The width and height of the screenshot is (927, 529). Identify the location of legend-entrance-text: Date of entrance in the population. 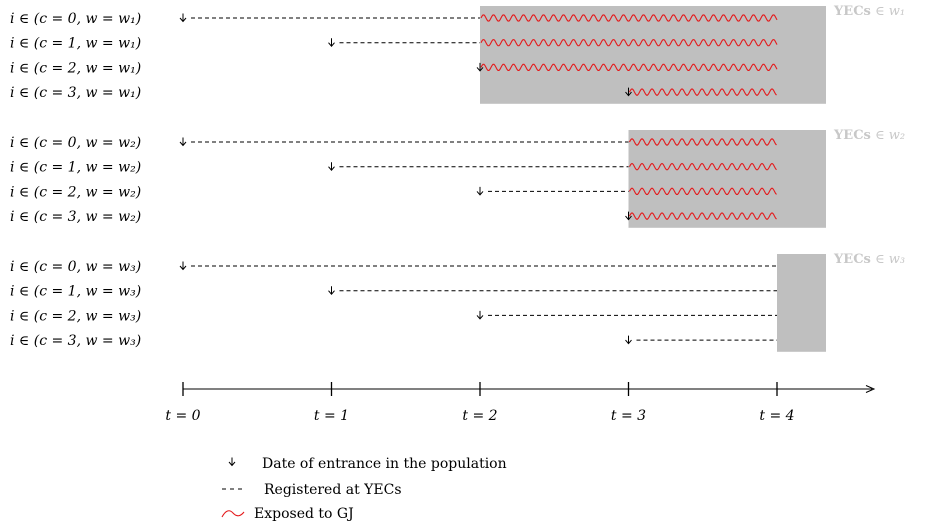
(384, 464).